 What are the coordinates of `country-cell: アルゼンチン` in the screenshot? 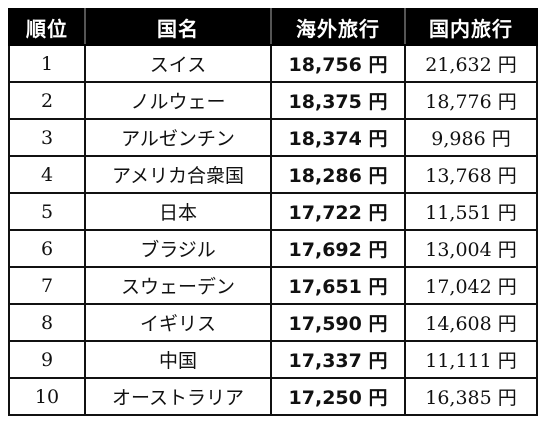 It's located at (178, 137).